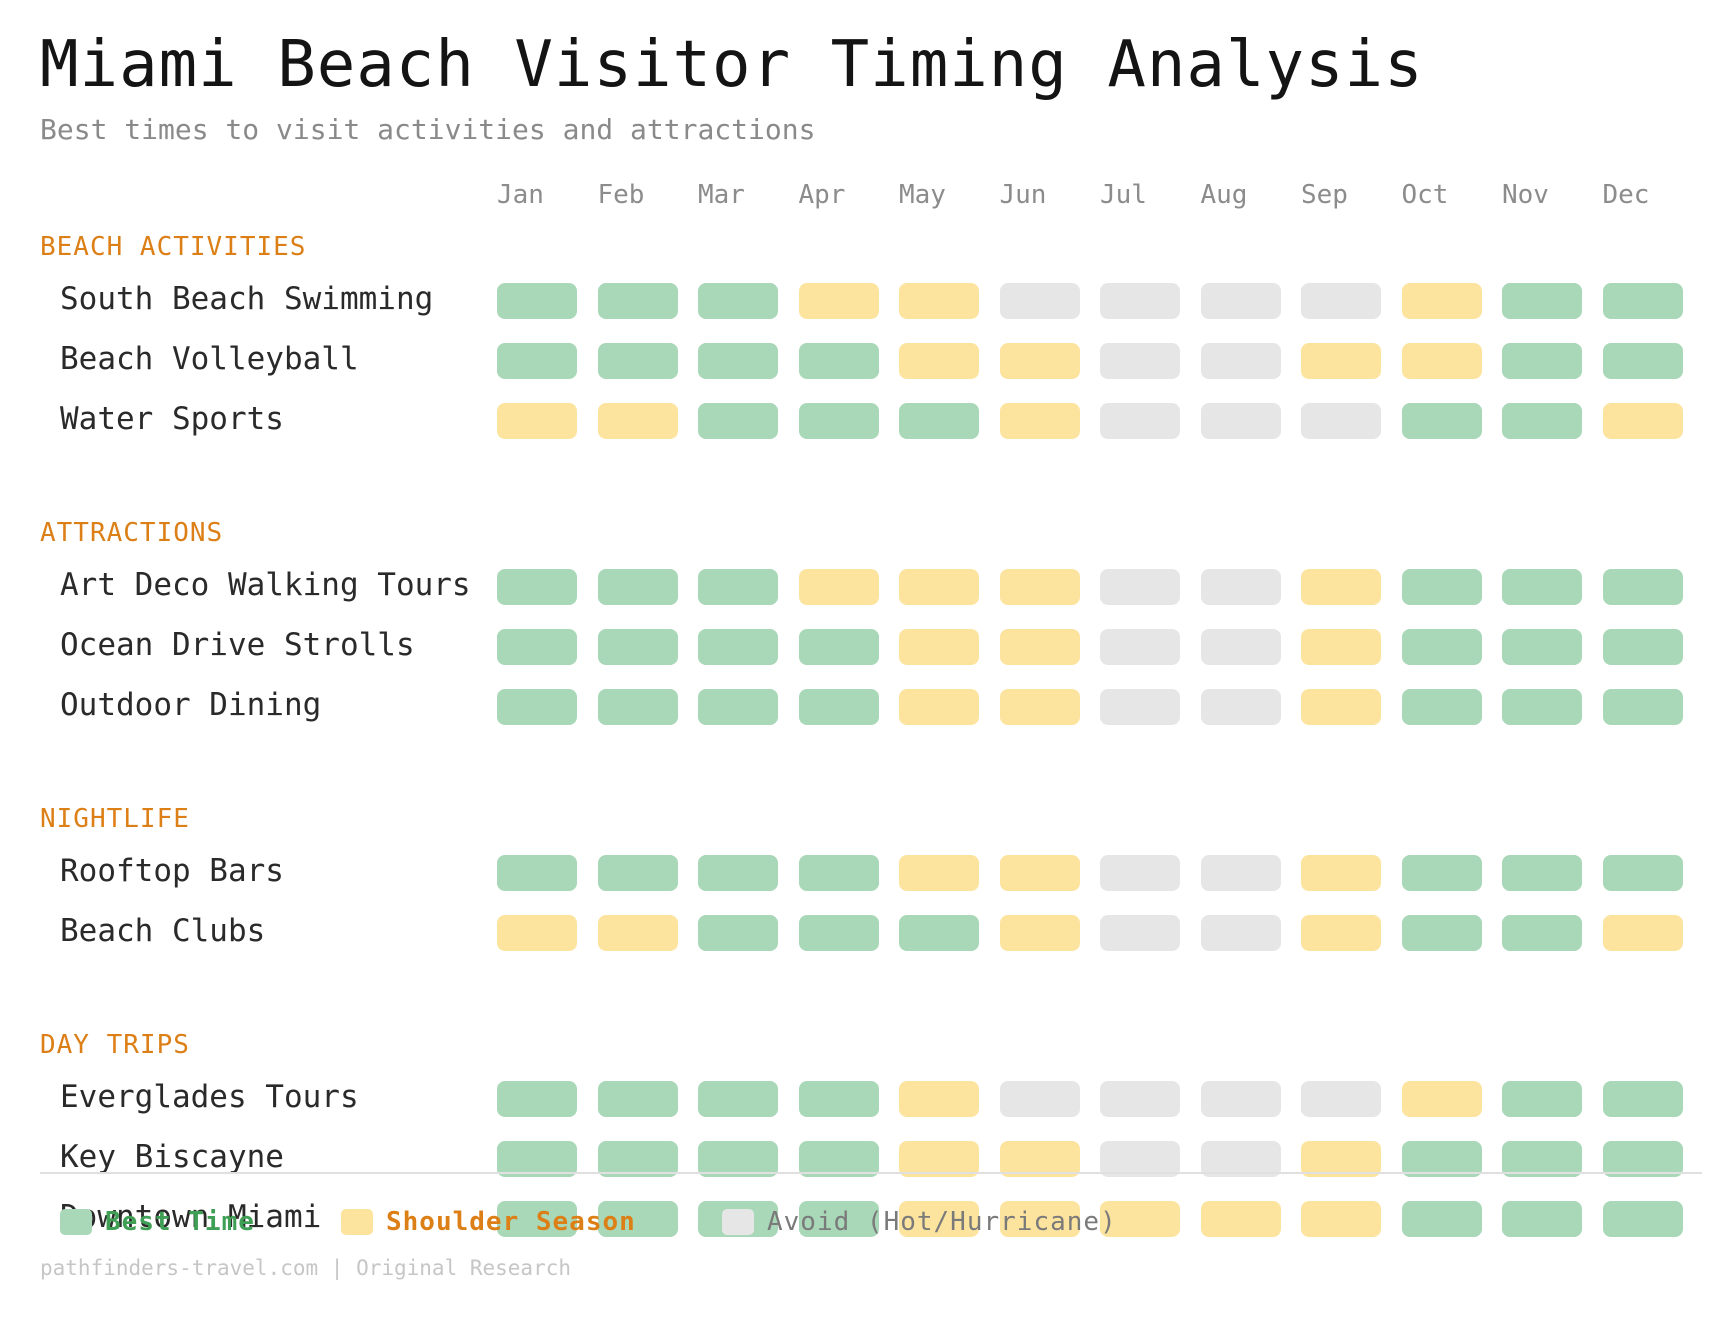 The image size is (1736, 1340). Describe the element at coordinates (163, 931) in the screenshot. I see `row-label: Beach Clubs` at that location.